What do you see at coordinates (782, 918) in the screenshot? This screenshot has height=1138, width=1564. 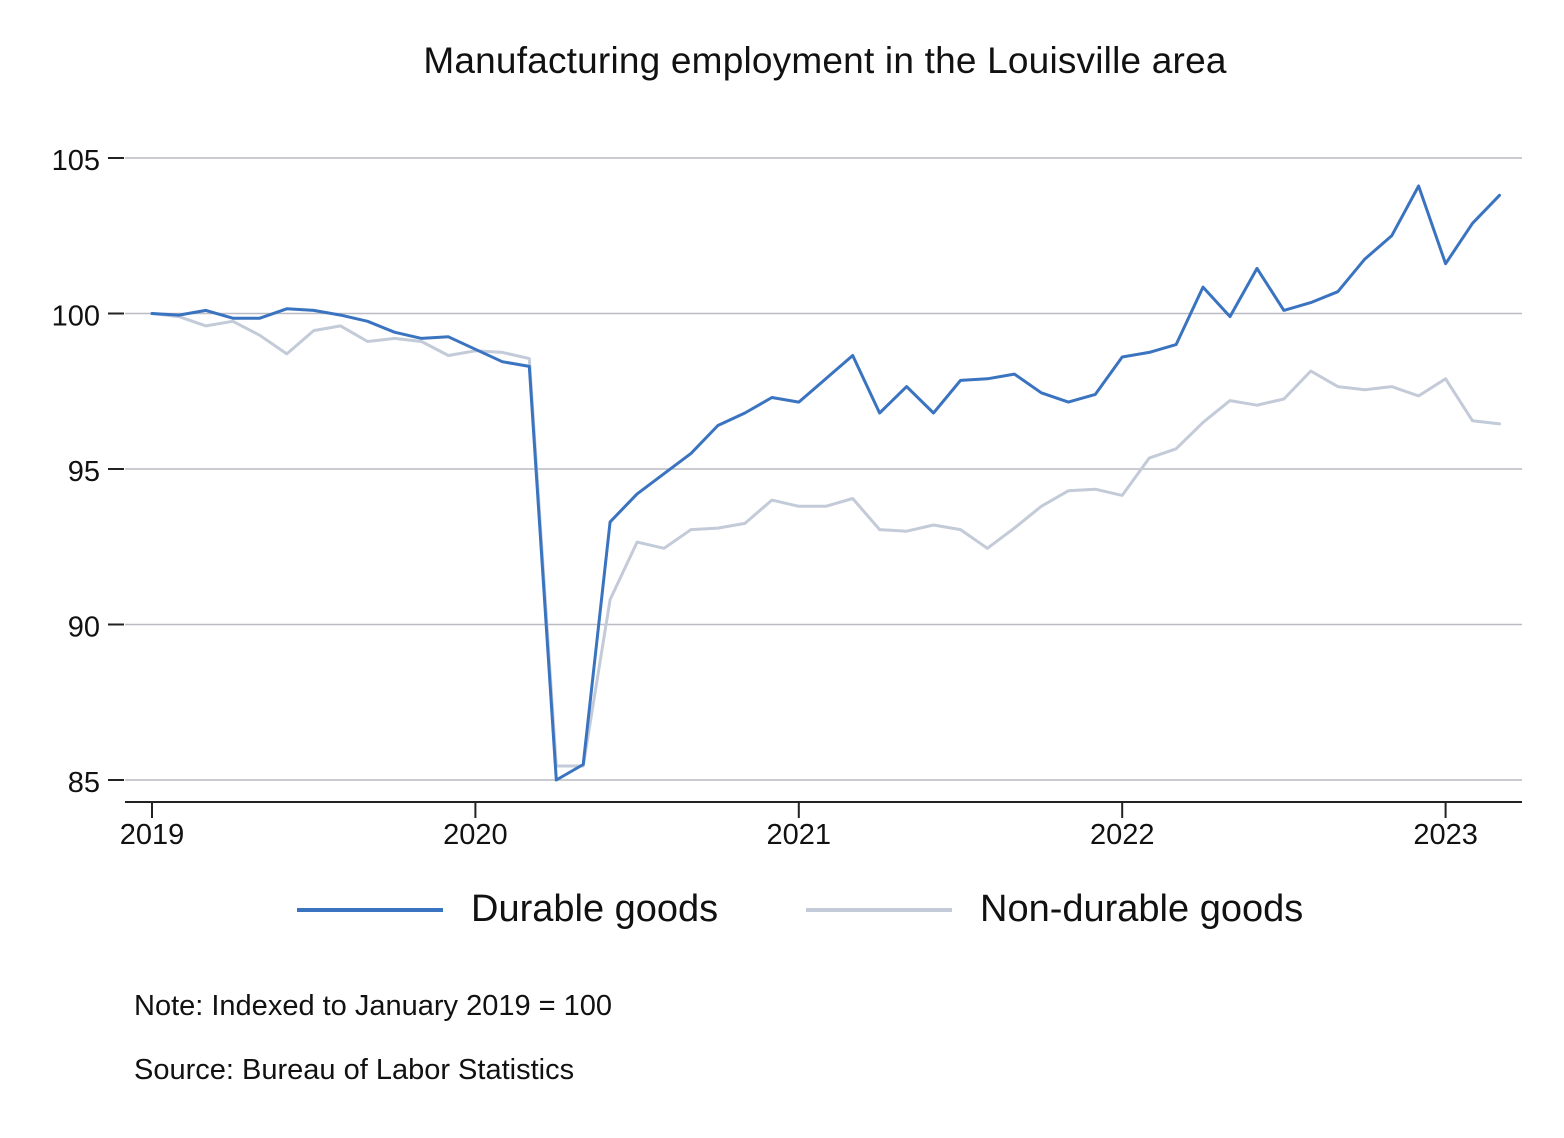 I see `legend: Durable goods Non-durable goods` at bounding box center [782, 918].